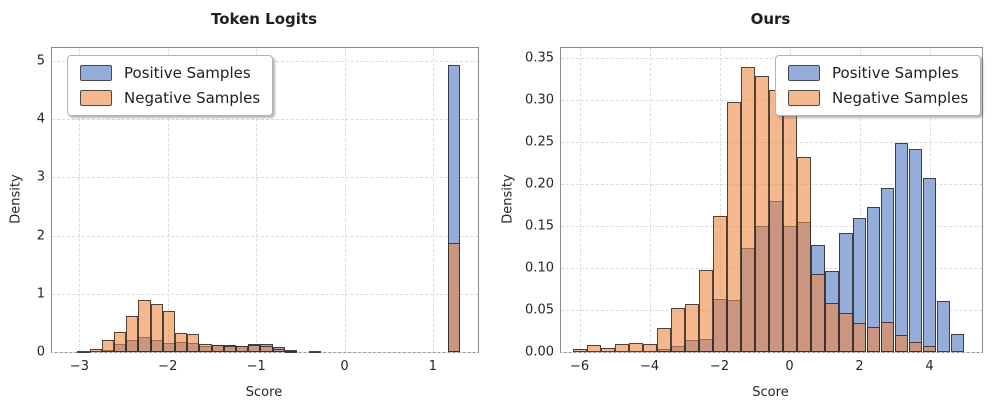 This screenshot has height=415, width=996. What do you see at coordinates (579, 366) in the screenshot?
I see `x-tick-label: −6` at bounding box center [579, 366].